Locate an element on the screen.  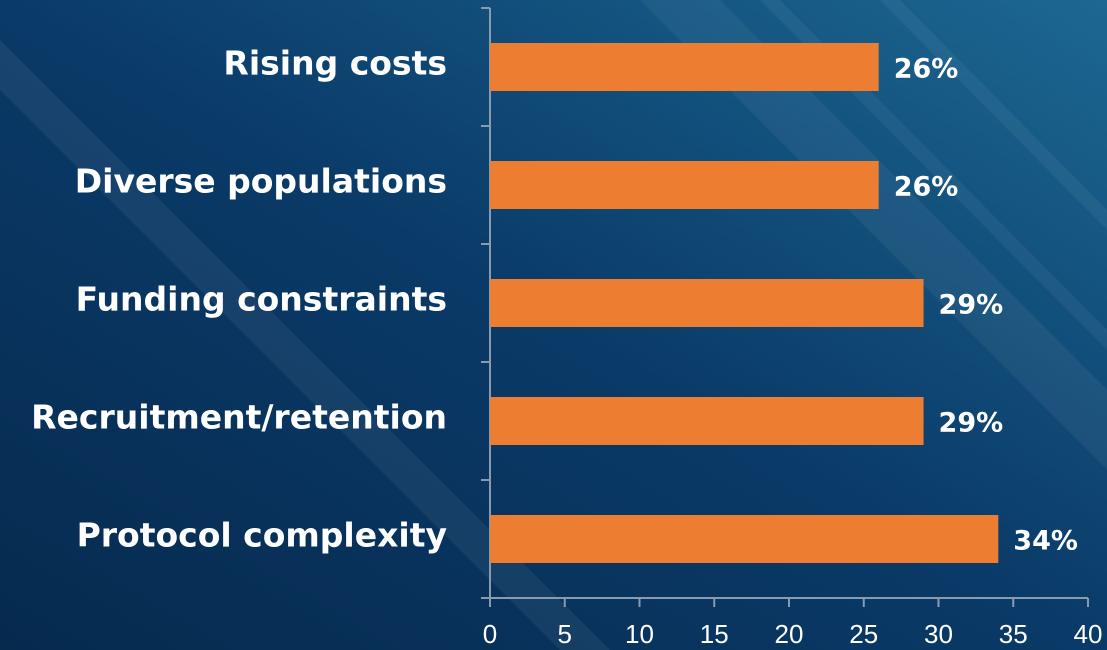
x-tick-label: 15 is located at coordinates (714, 634).